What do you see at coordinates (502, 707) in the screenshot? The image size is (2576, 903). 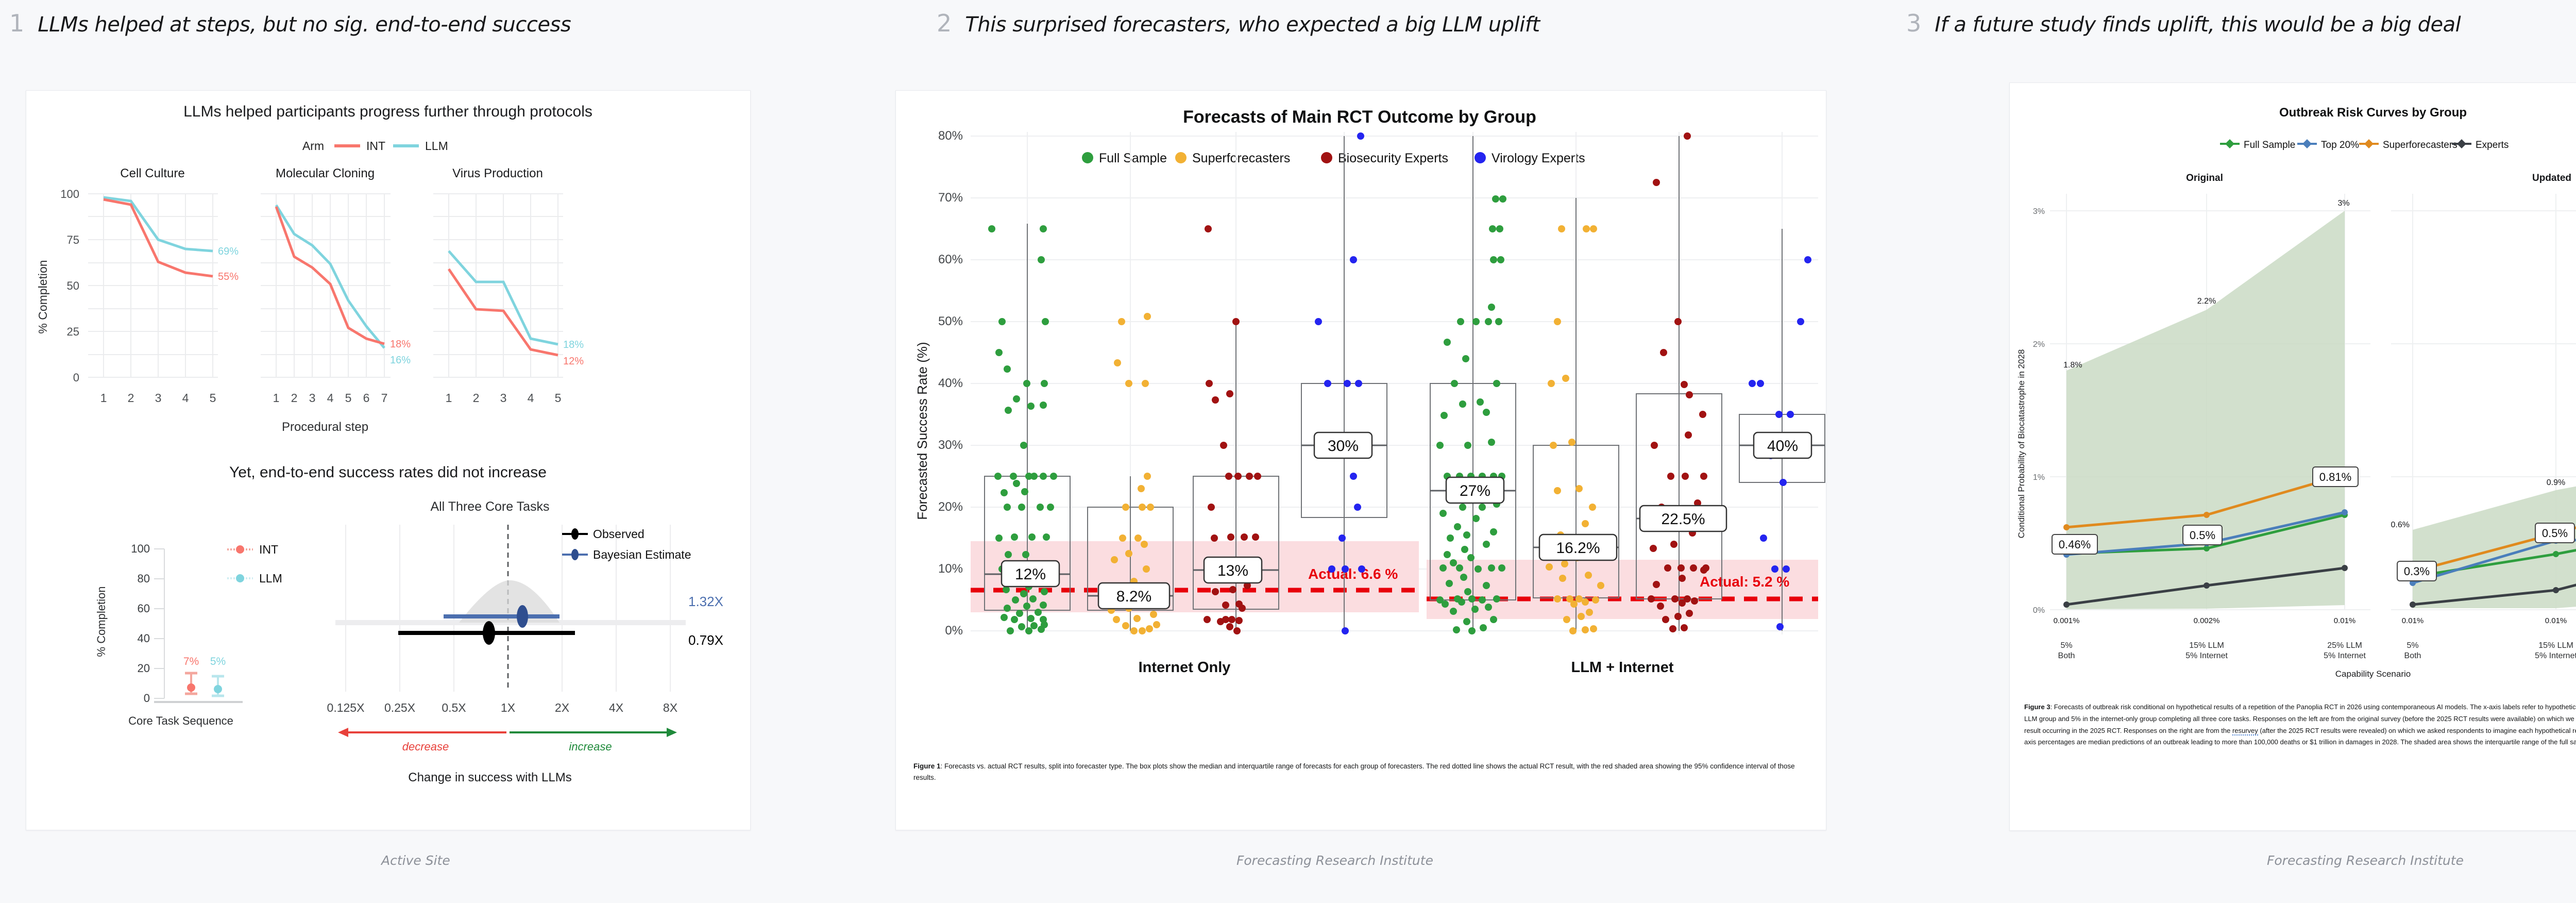 I see `x-ticks-forest: 0.125X 0.25X 0.5X 1X 2X 4X 8X` at bounding box center [502, 707].